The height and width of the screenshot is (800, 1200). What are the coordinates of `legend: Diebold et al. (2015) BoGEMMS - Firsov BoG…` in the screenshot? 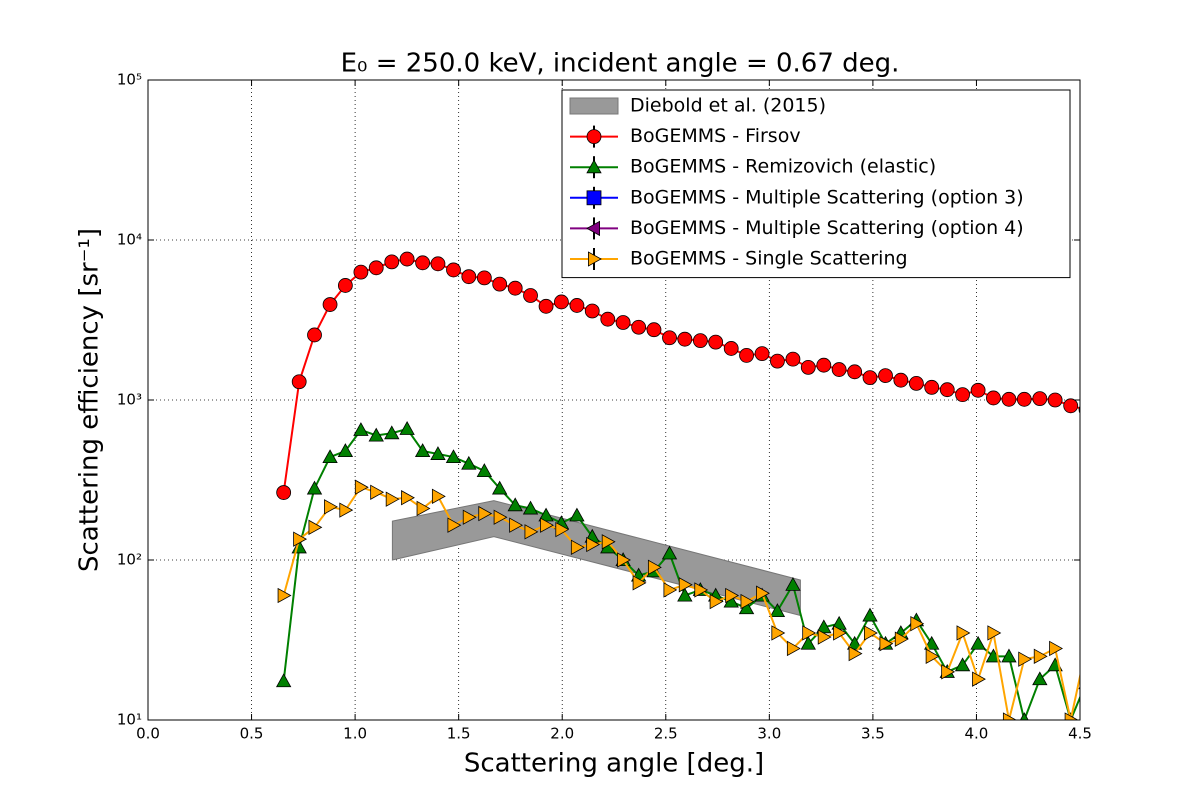 It's located at (816, 184).